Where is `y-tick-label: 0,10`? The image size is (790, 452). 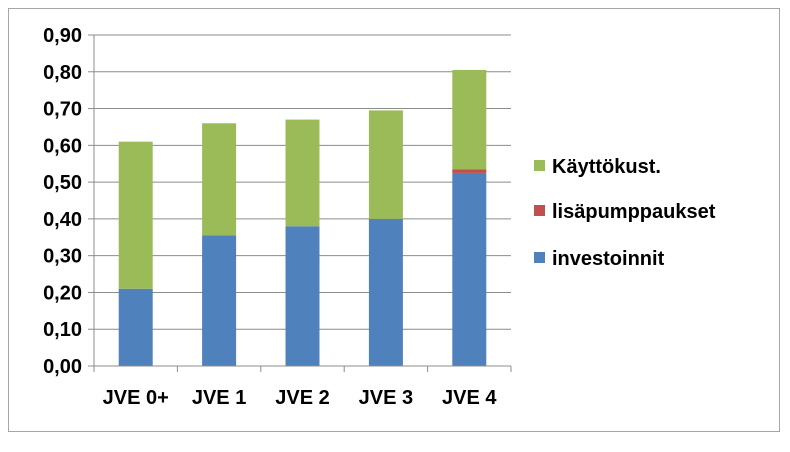 y-tick-label: 0,10 is located at coordinates (62, 330).